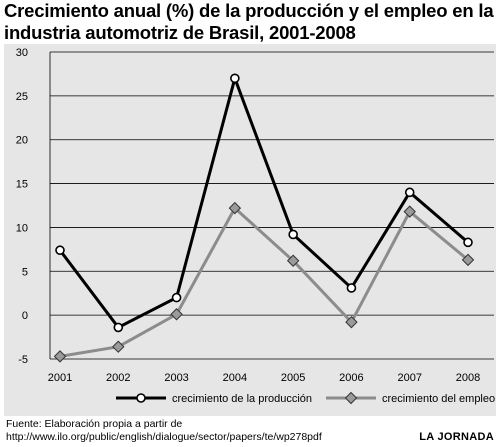  Describe the element at coordinates (409, 378) in the screenshot. I see `x-tick-label: 2007` at that location.